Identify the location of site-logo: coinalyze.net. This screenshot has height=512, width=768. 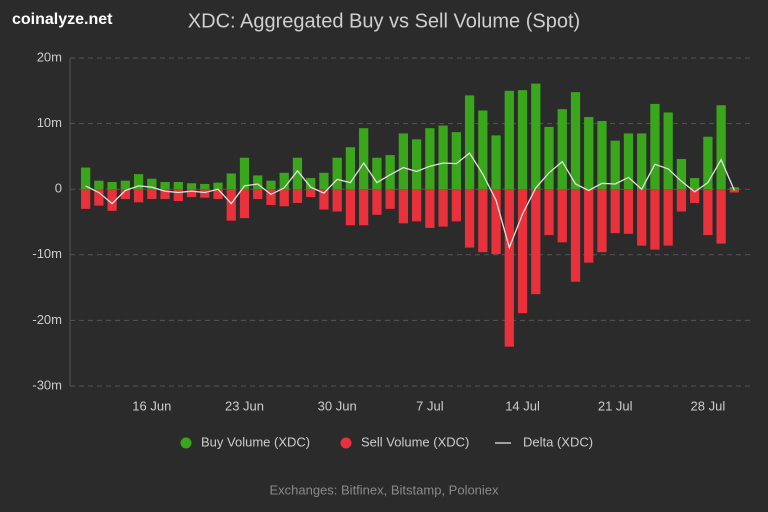
(62, 19).